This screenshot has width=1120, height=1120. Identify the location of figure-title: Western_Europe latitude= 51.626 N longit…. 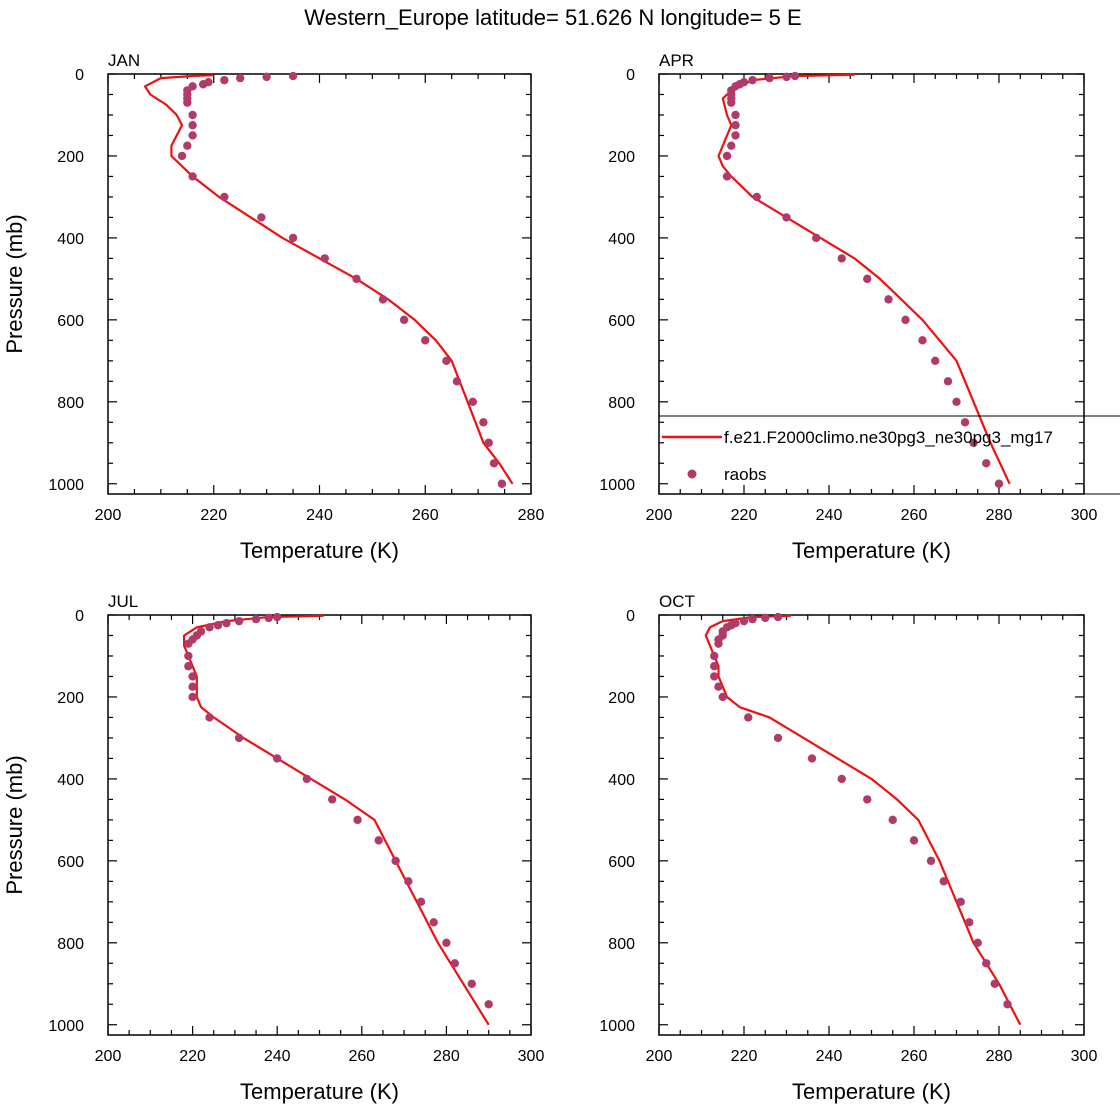
(552, 17).